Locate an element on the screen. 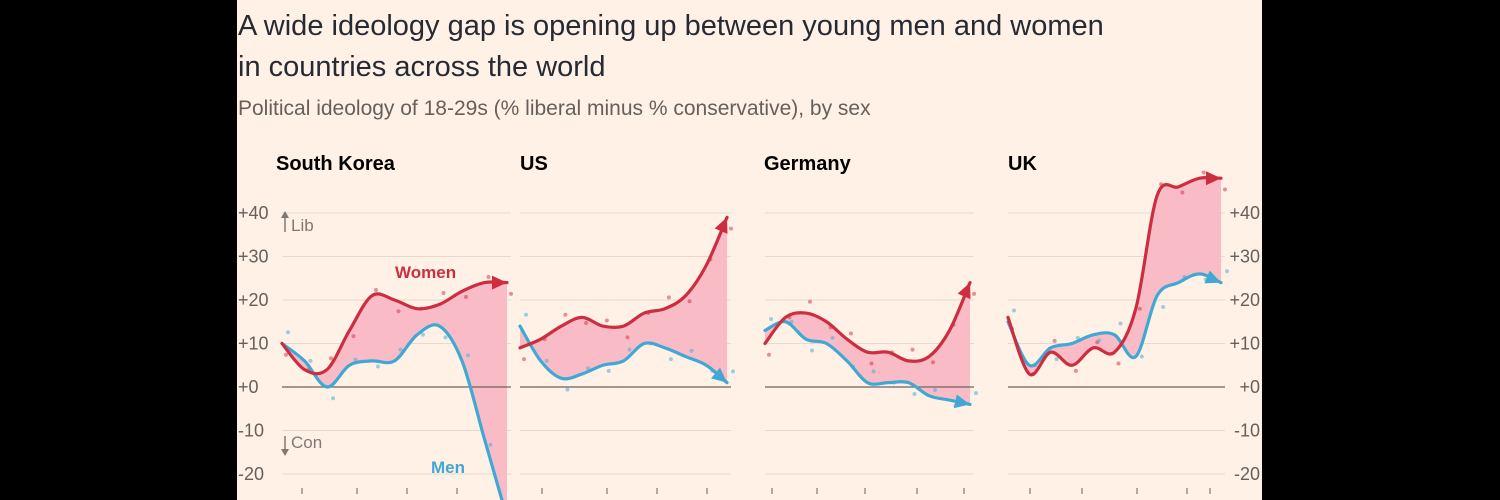  men-series-label: Men is located at coordinates (448, 467).